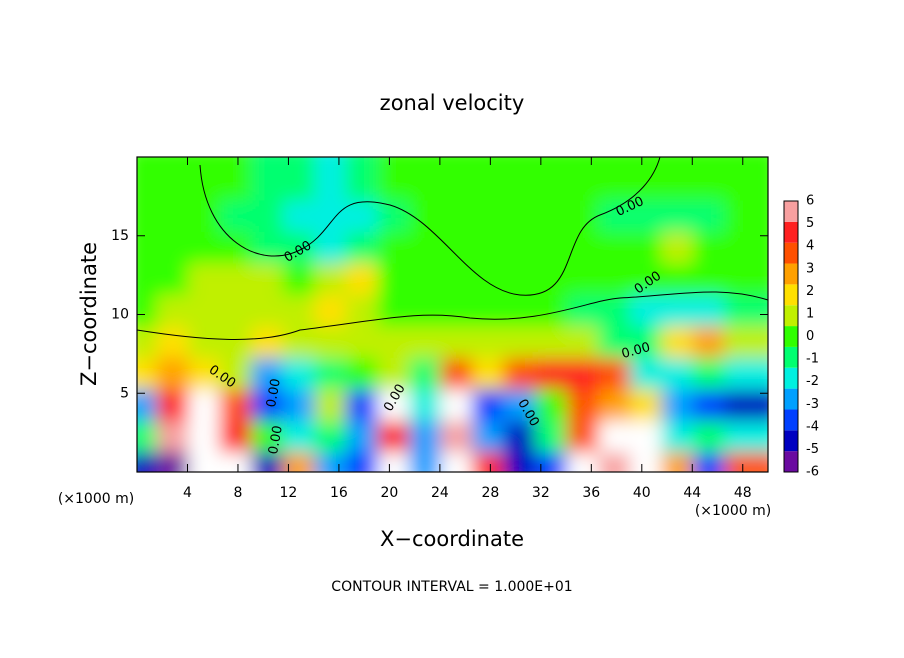 The height and width of the screenshot is (658, 904). What do you see at coordinates (810, 313) in the screenshot?
I see `colorbar-label: 1` at bounding box center [810, 313].